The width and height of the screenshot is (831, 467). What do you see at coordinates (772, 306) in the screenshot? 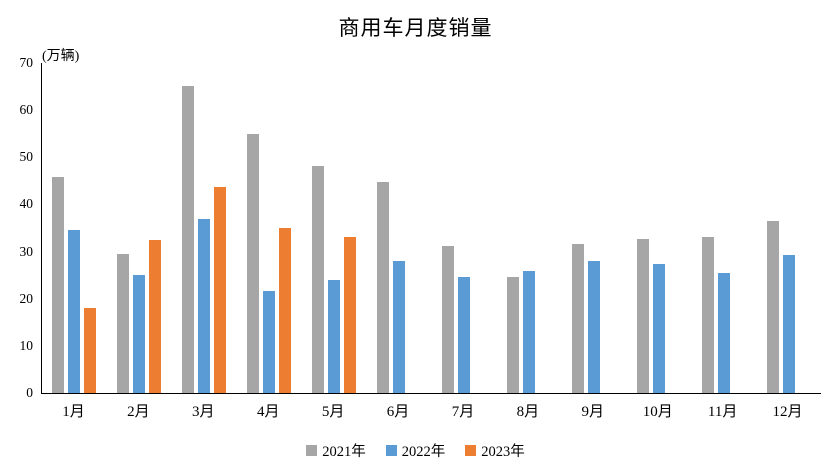
I see `bar-2021年-12月` at bounding box center [772, 306].